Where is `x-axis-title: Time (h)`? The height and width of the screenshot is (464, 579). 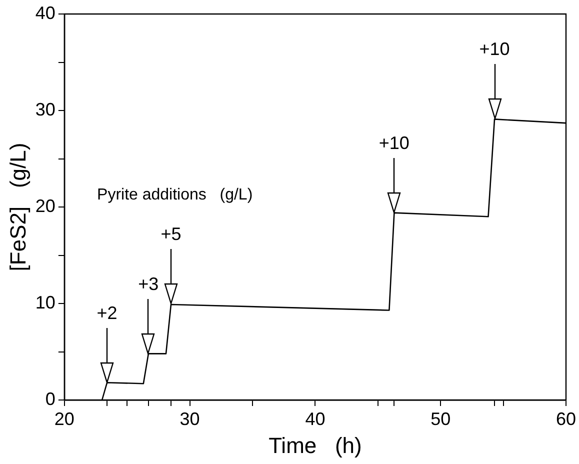 x-axis-title: Time (h) is located at coordinates (315, 445).